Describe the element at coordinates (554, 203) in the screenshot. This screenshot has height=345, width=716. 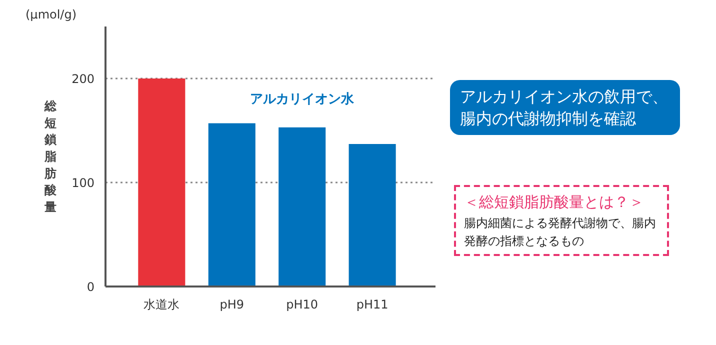
I see `text: ＜総短鎖脂肪酸量とは？＞` at that location.